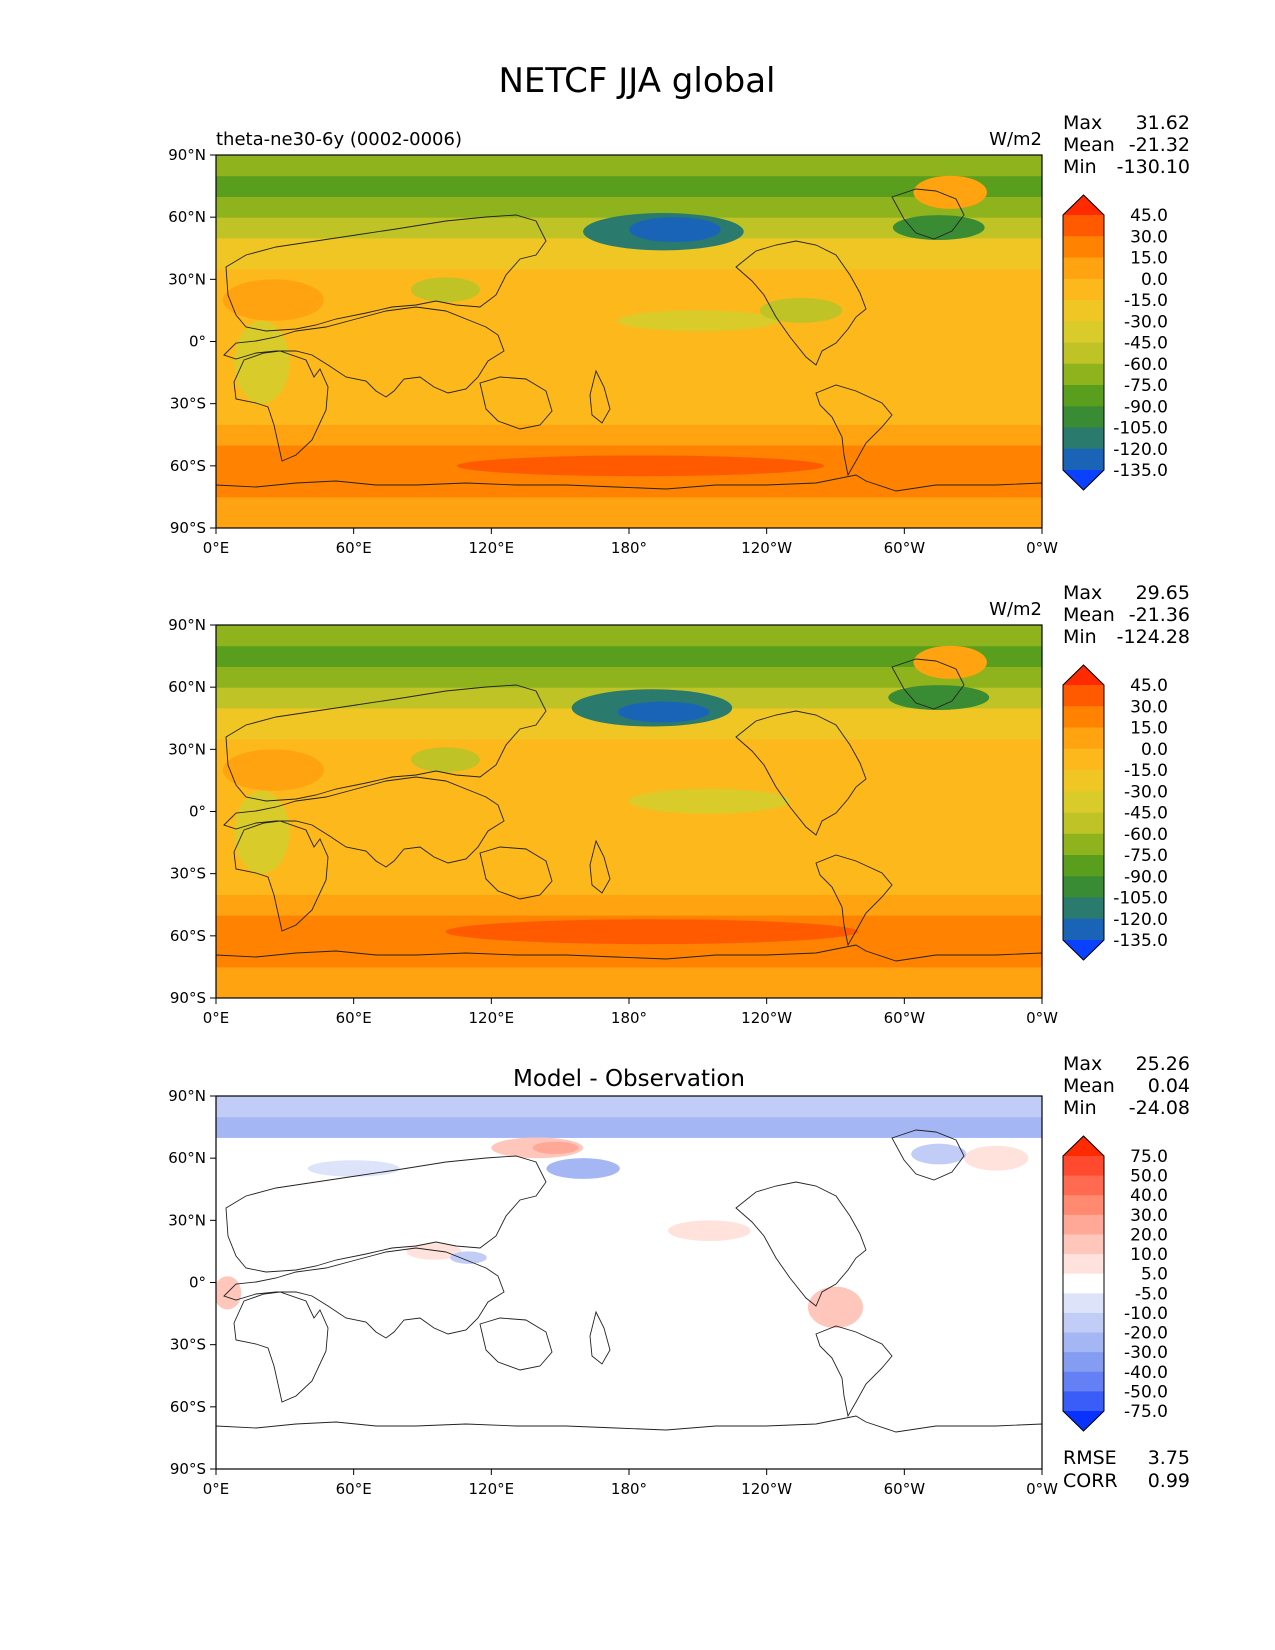 Image resolution: width=1275 pixels, height=1650 pixels. I want to click on y-tick-label: 90°S, so click(188, 998).